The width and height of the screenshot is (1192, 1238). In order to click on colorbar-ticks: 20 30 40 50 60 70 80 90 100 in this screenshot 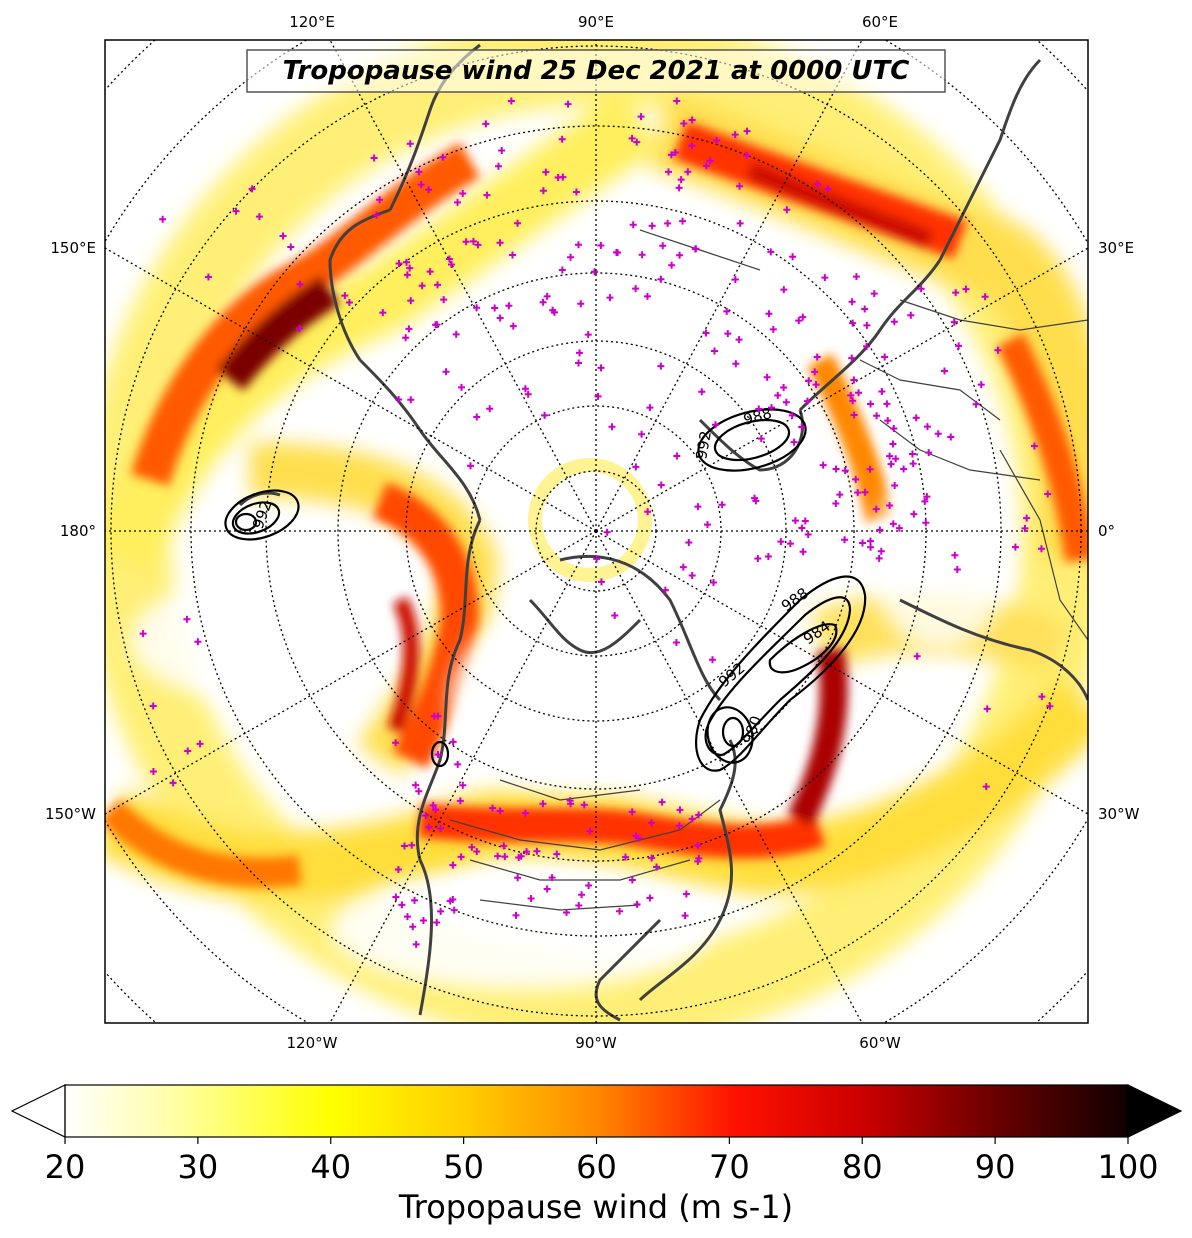, I will do `click(602, 1161)`.